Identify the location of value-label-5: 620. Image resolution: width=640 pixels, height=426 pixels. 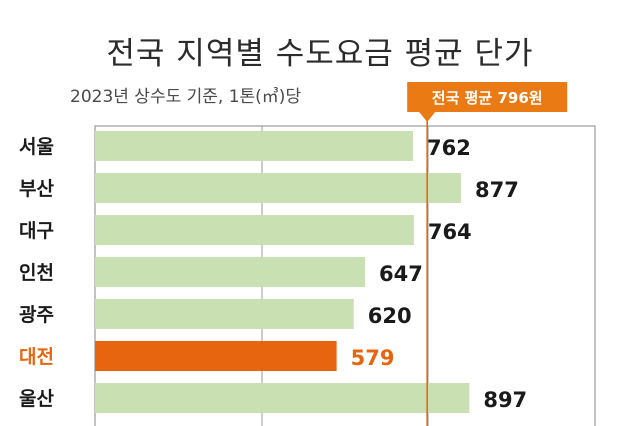
(390, 316).